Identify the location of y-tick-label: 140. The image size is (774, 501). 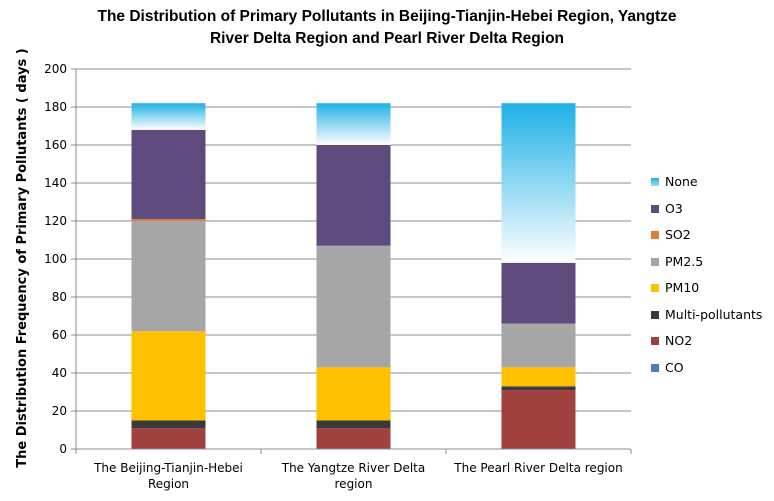
(55, 183).